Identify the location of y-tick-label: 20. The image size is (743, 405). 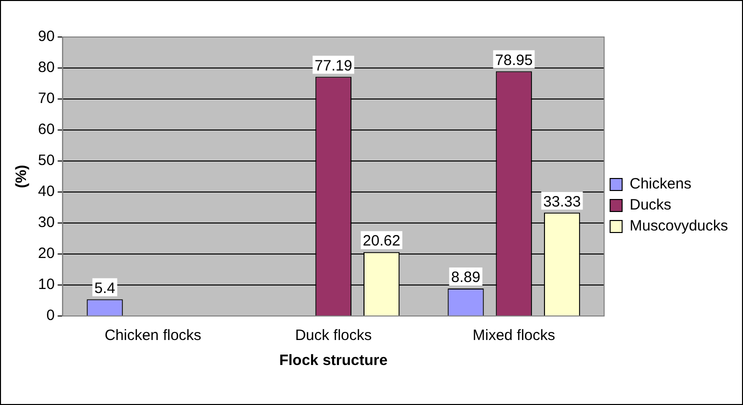
(46, 253).